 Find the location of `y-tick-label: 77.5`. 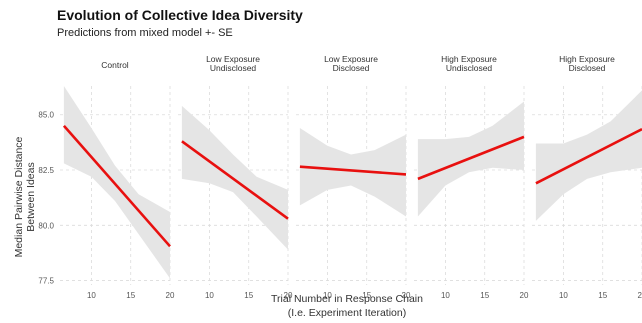

y-tick-label: 77.5 is located at coordinates (46, 281).